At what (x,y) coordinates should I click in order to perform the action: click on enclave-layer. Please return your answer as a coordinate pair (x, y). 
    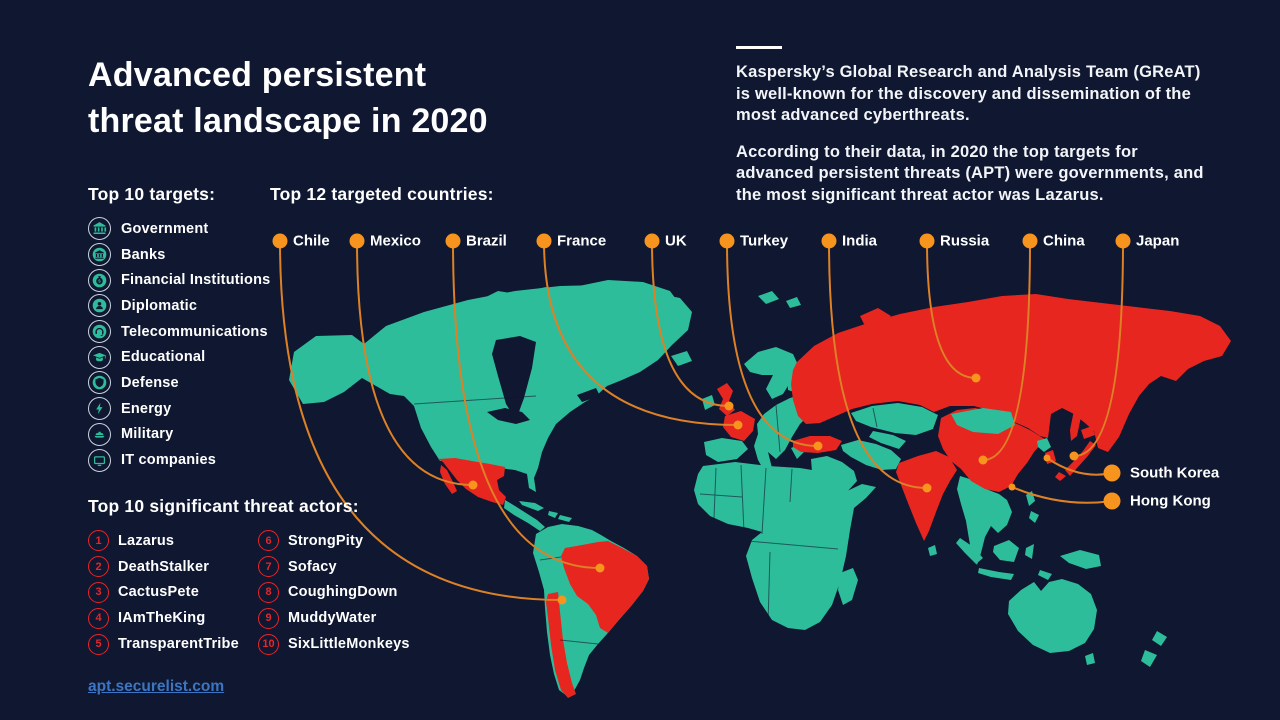
    Looking at the image, I should click on (1001, 430).